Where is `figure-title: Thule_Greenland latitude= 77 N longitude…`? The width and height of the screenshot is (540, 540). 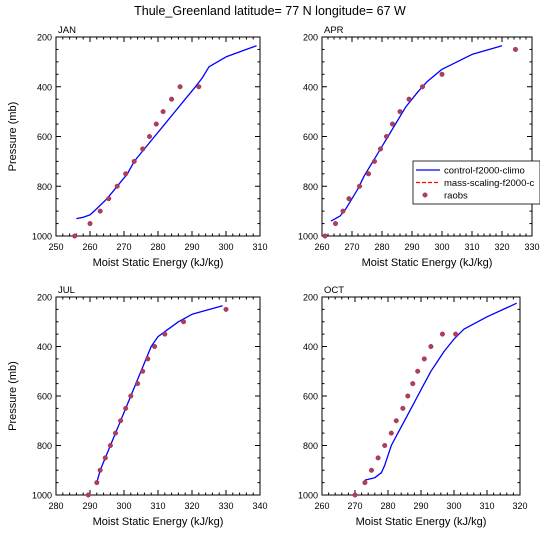 figure-title: Thule_Greenland latitude= 77 N longitude… is located at coordinates (270, 11).